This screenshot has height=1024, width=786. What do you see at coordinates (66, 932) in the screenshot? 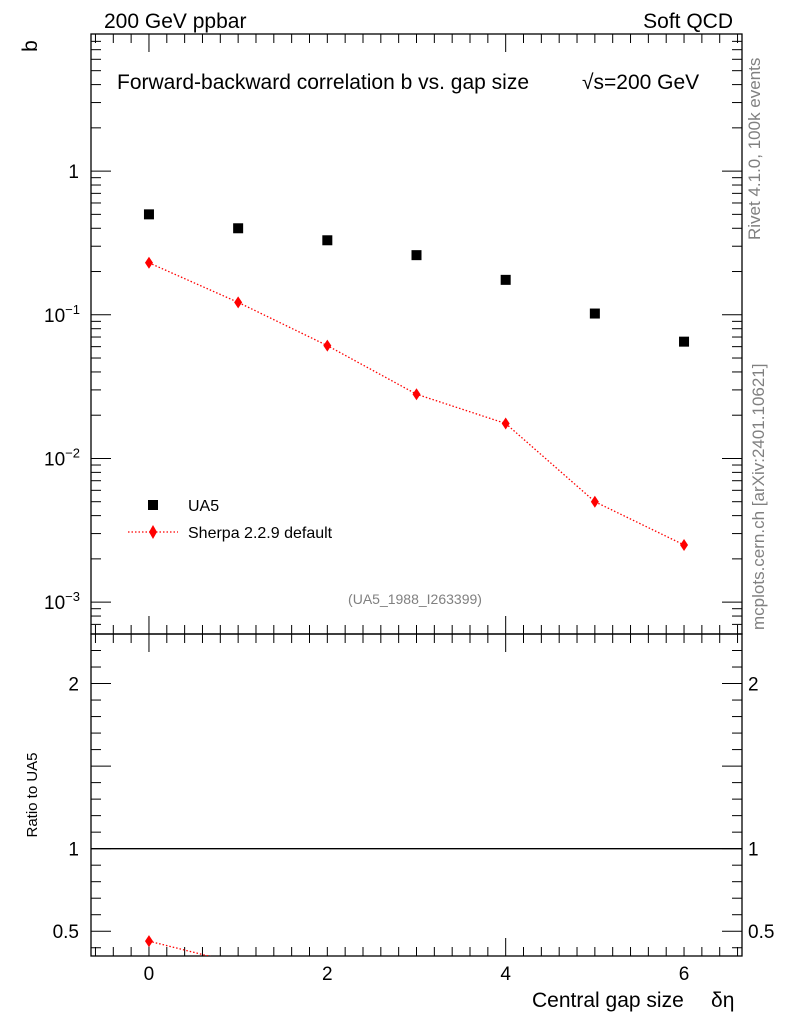
I see `ratio-y-tick-label-left: 0.5` at bounding box center [66, 932].